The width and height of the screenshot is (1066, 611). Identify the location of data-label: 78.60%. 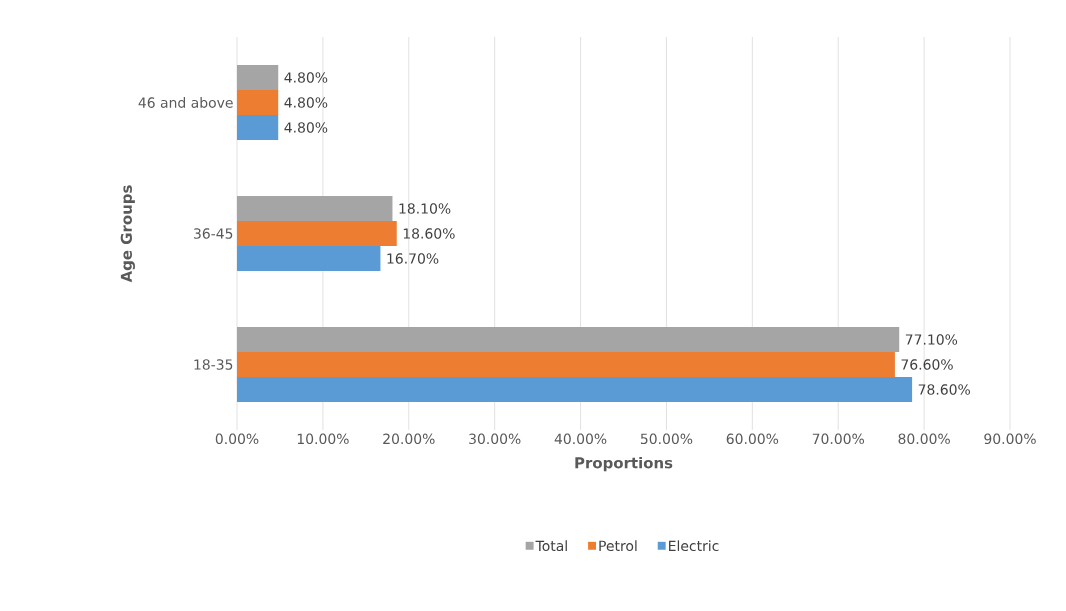
(944, 389).